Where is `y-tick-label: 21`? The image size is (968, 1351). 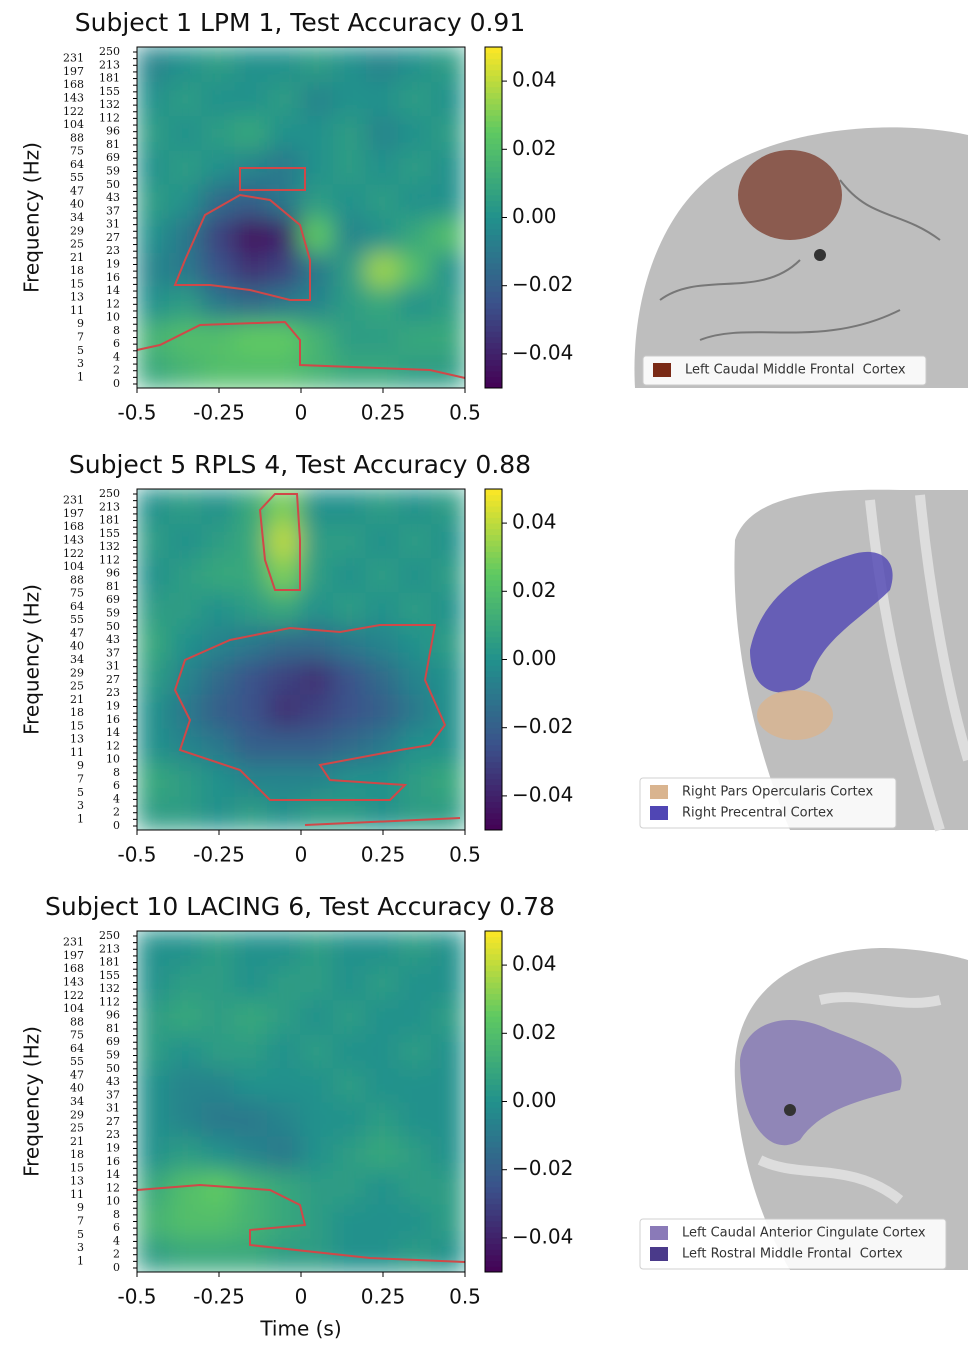 y-tick-label: 21 is located at coordinates (77, 1141).